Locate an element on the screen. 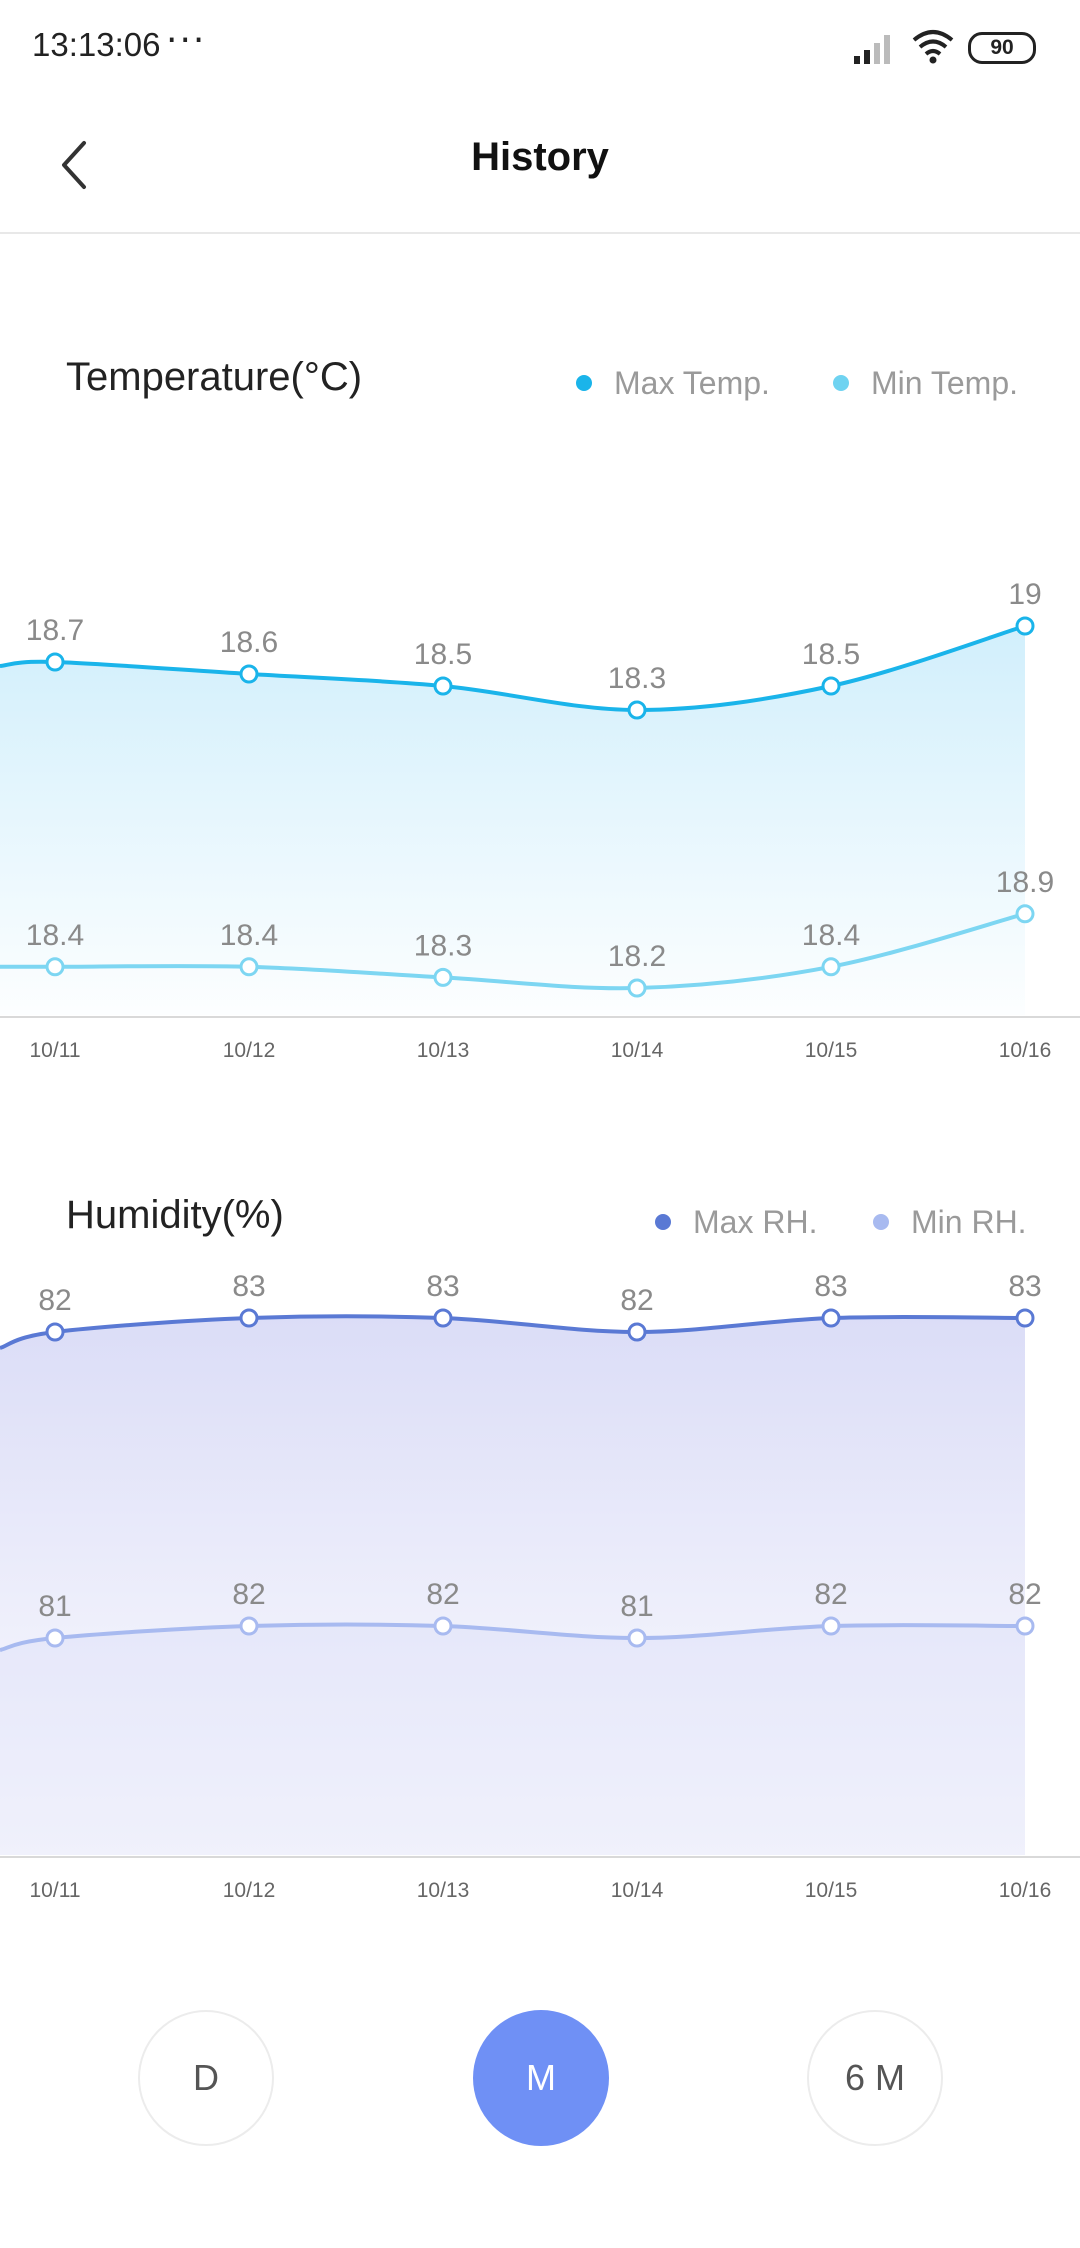 The width and height of the screenshot is (1080, 2248). range-six-month-button: 6 M is located at coordinates (875, 2078).